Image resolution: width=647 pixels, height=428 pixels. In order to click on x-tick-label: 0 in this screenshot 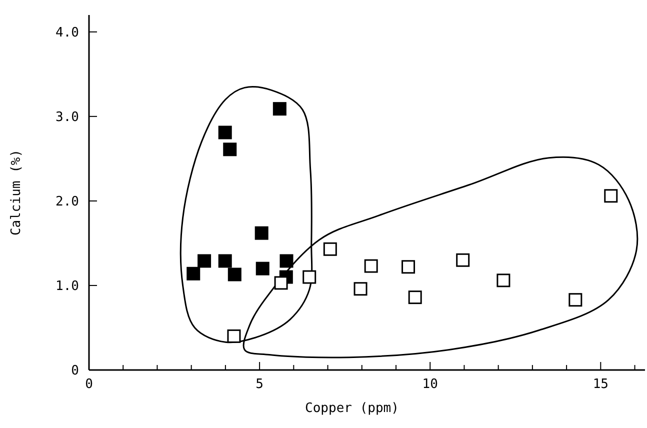, I will do `click(89, 384)`.